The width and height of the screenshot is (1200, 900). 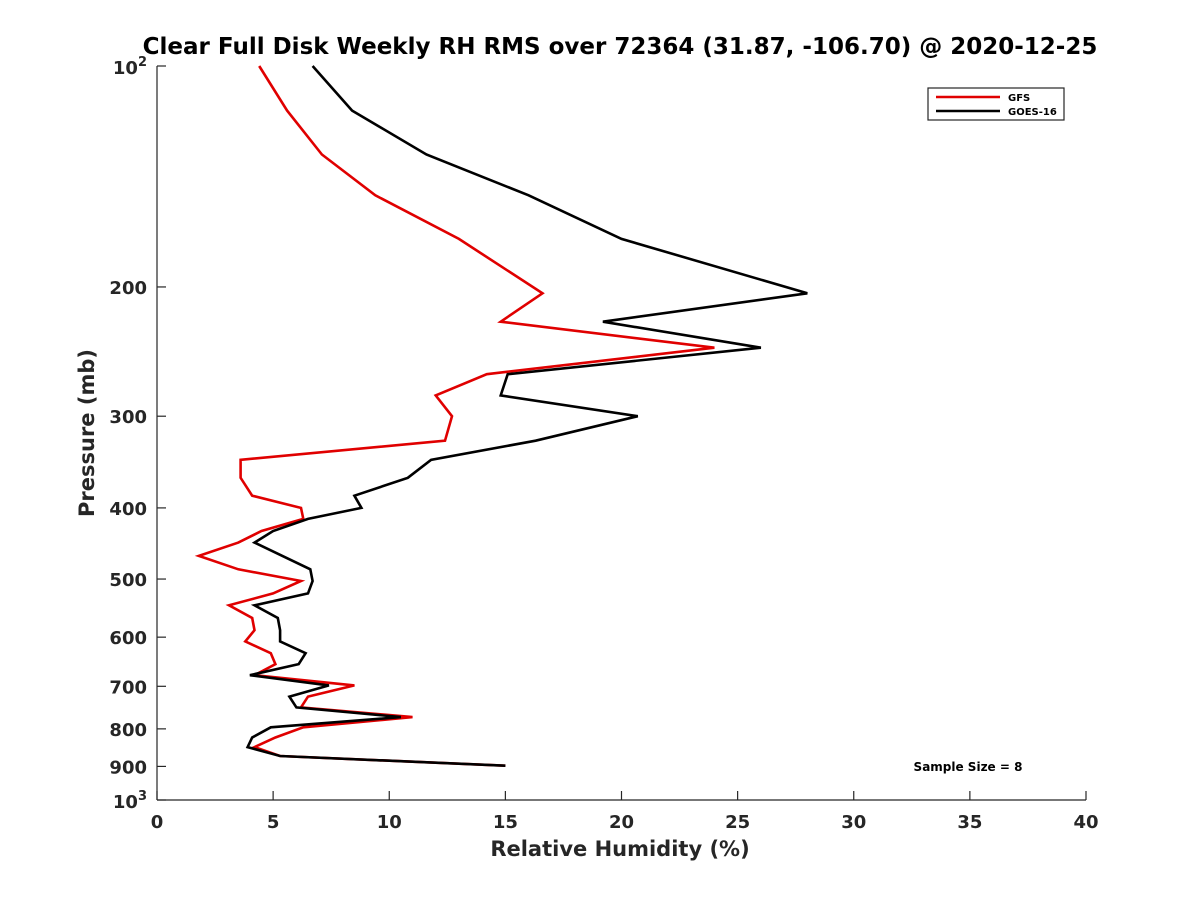 I want to click on y-tick-label: 10³, so click(x=130, y=801).